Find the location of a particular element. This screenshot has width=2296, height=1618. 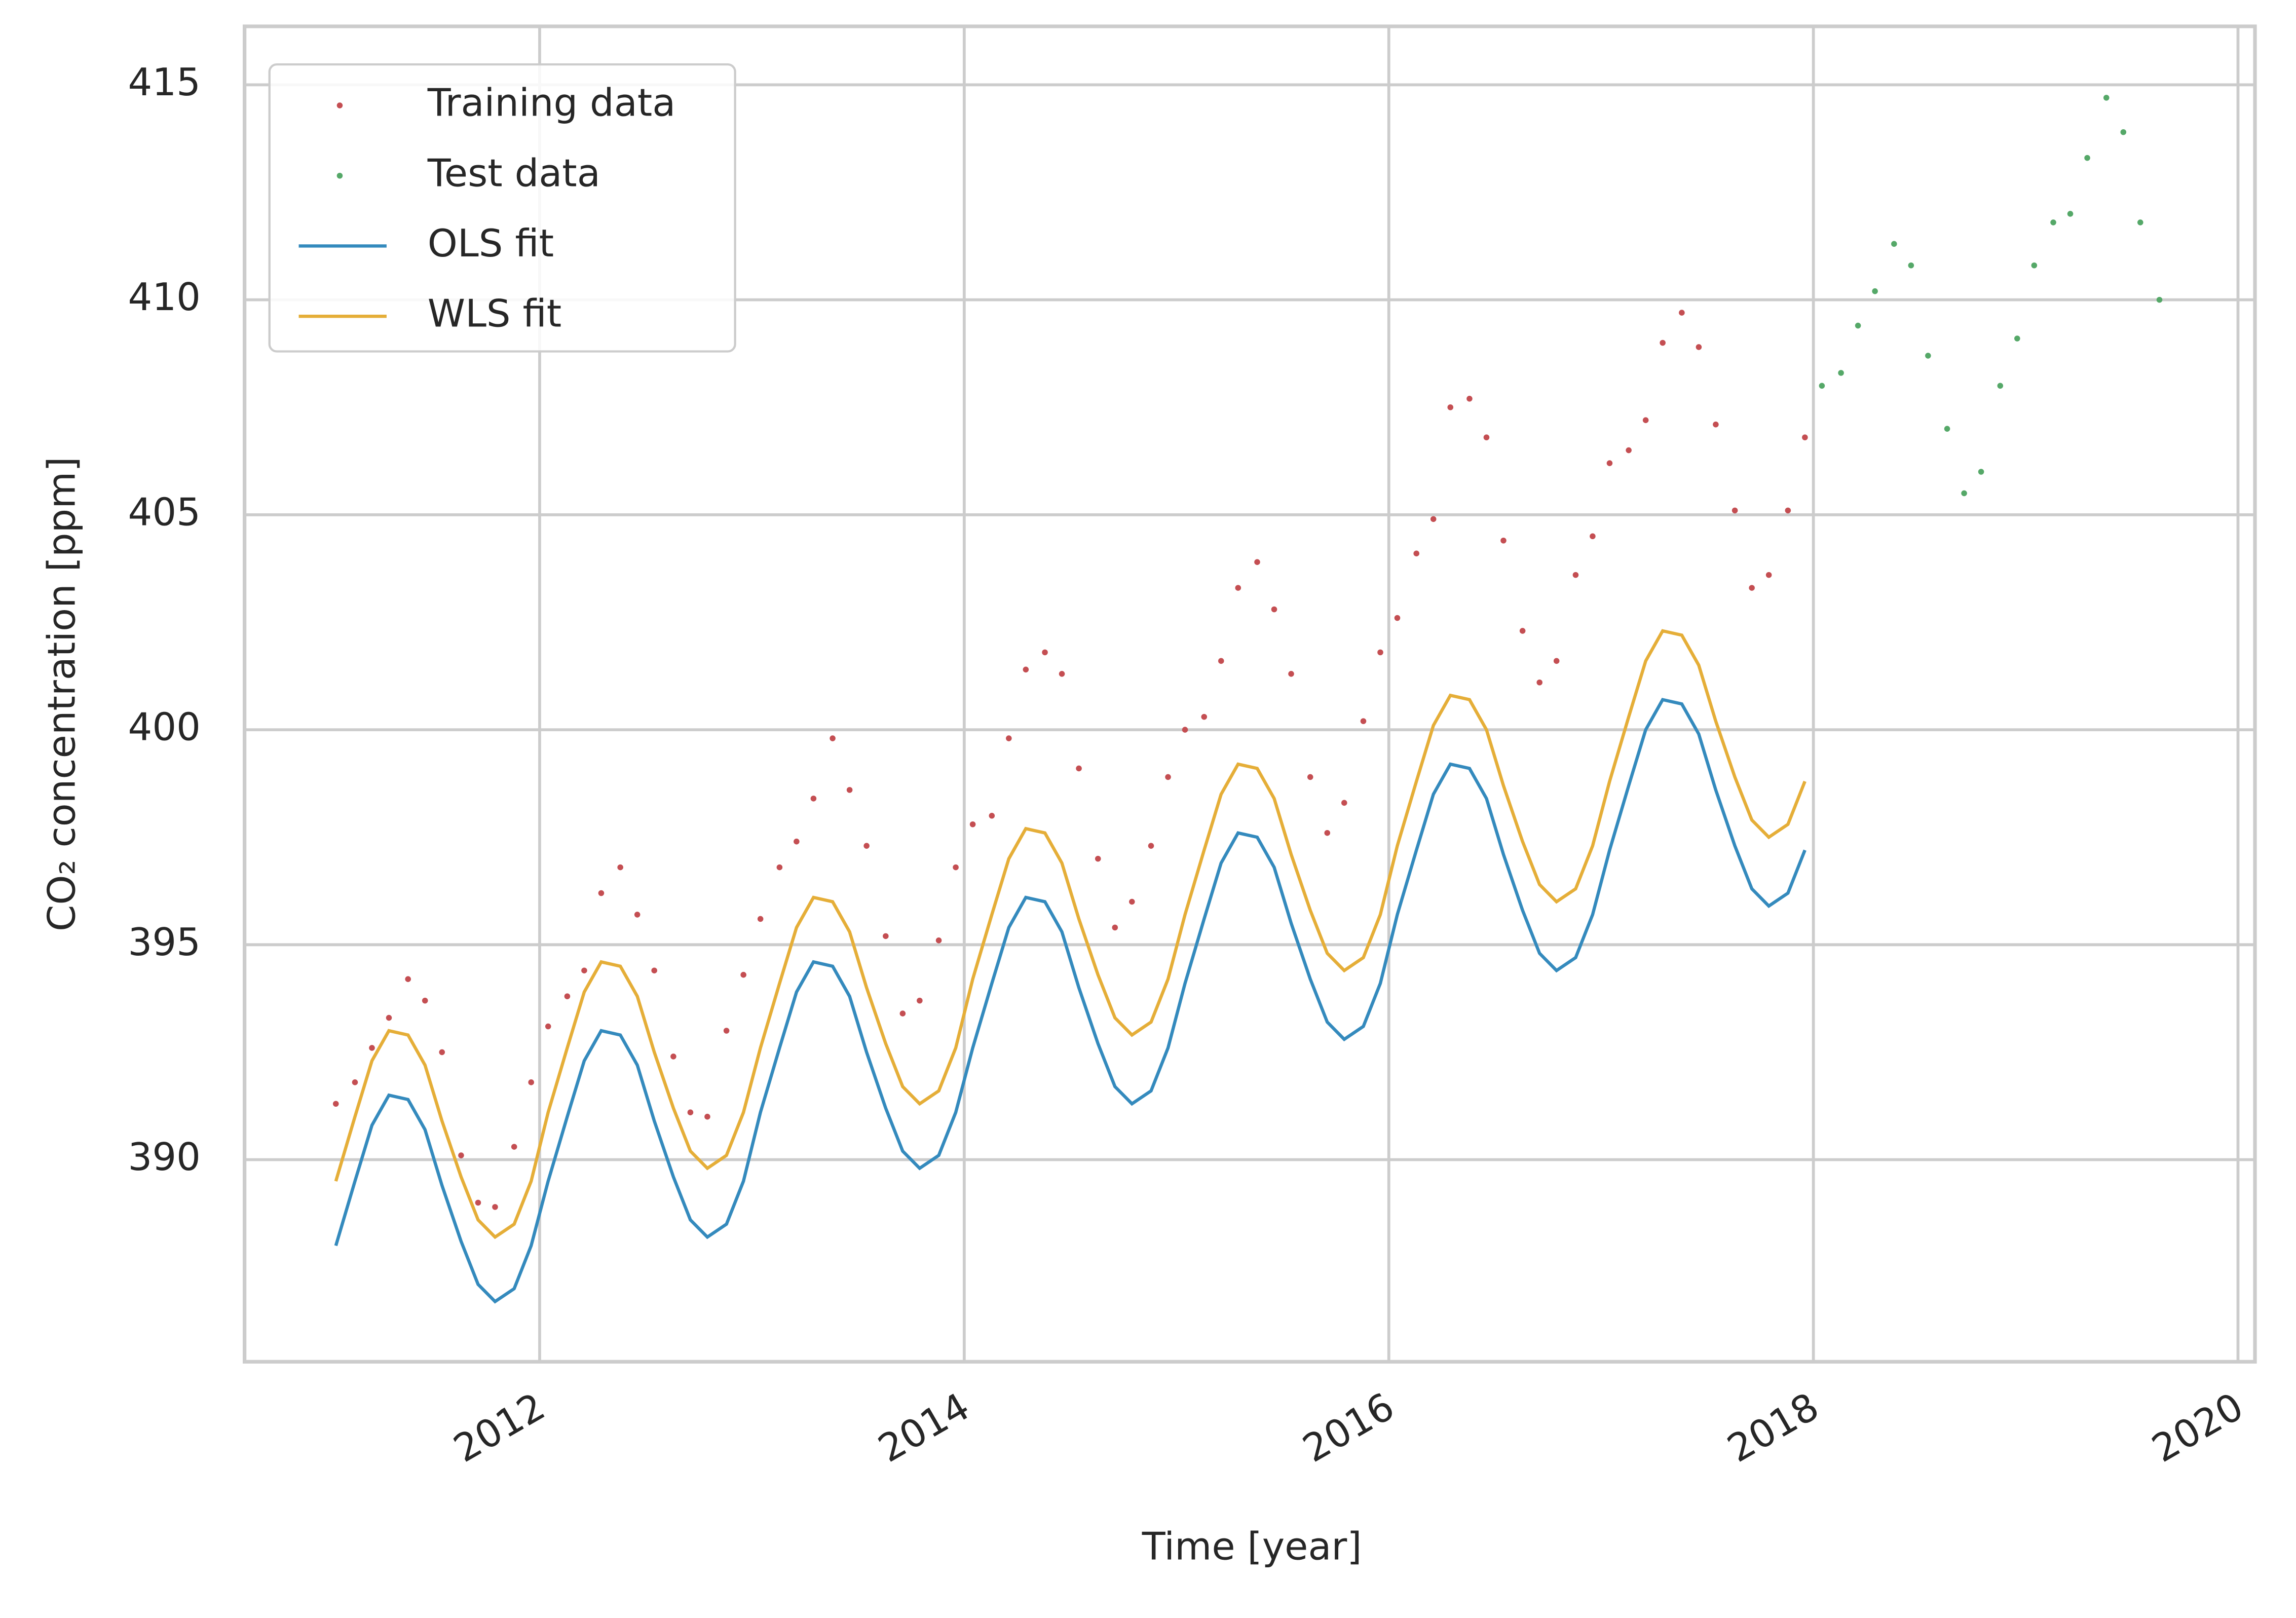

legend-label: WLS fit is located at coordinates (494, 313).